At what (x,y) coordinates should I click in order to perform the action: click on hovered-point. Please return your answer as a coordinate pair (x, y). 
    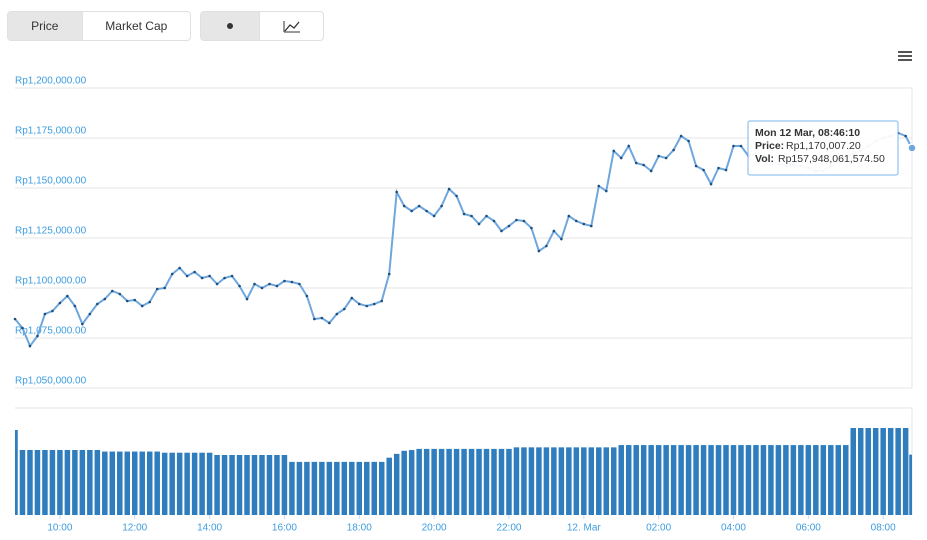
    Looking at the image, I should click on (912, 148).